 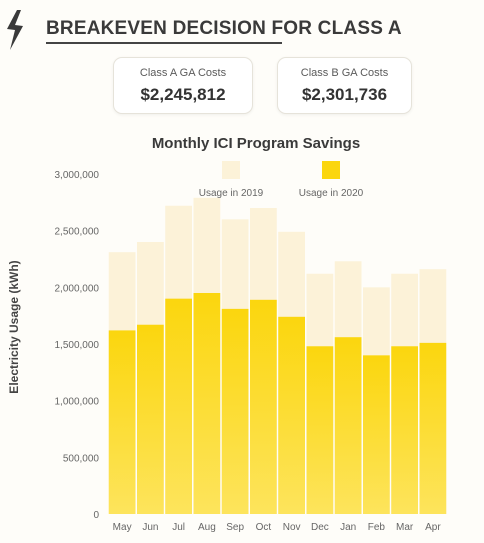 What do you see at coordinates (264, 527) in the screenshot?
I see `x-tick-label: Oct` at bounding box center [264, 527].